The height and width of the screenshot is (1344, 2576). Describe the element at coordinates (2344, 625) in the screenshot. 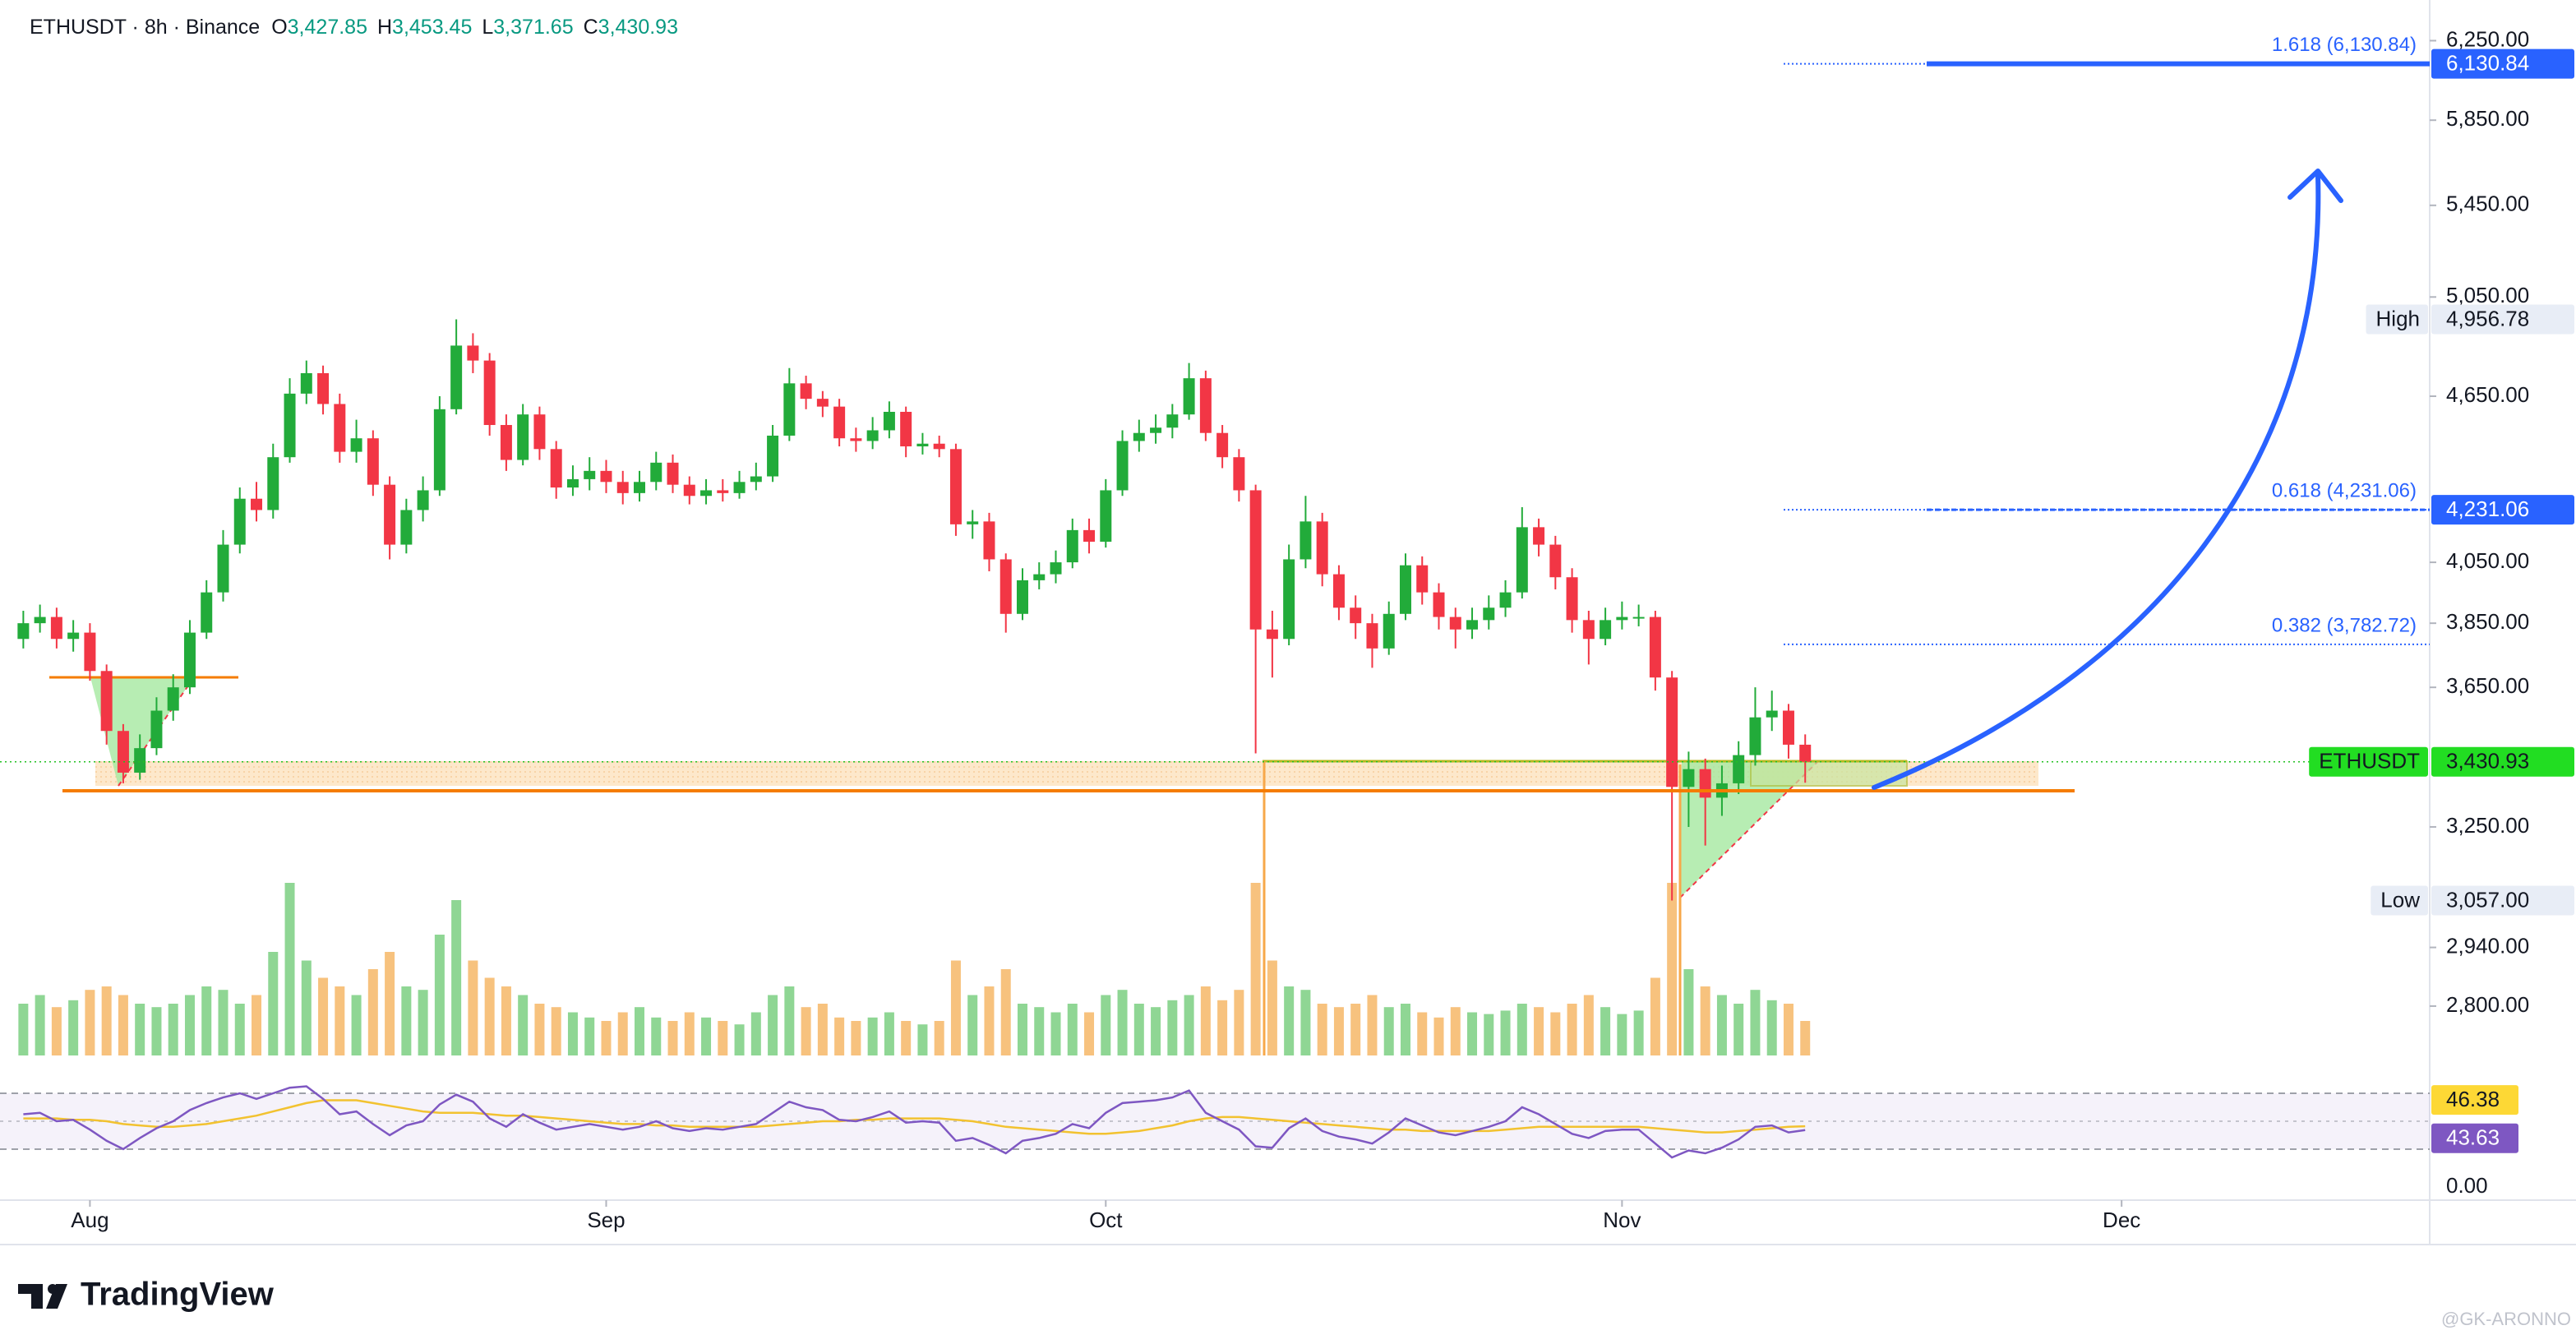

I see `fib-label: 0.382 (3,782.72)` at that location.